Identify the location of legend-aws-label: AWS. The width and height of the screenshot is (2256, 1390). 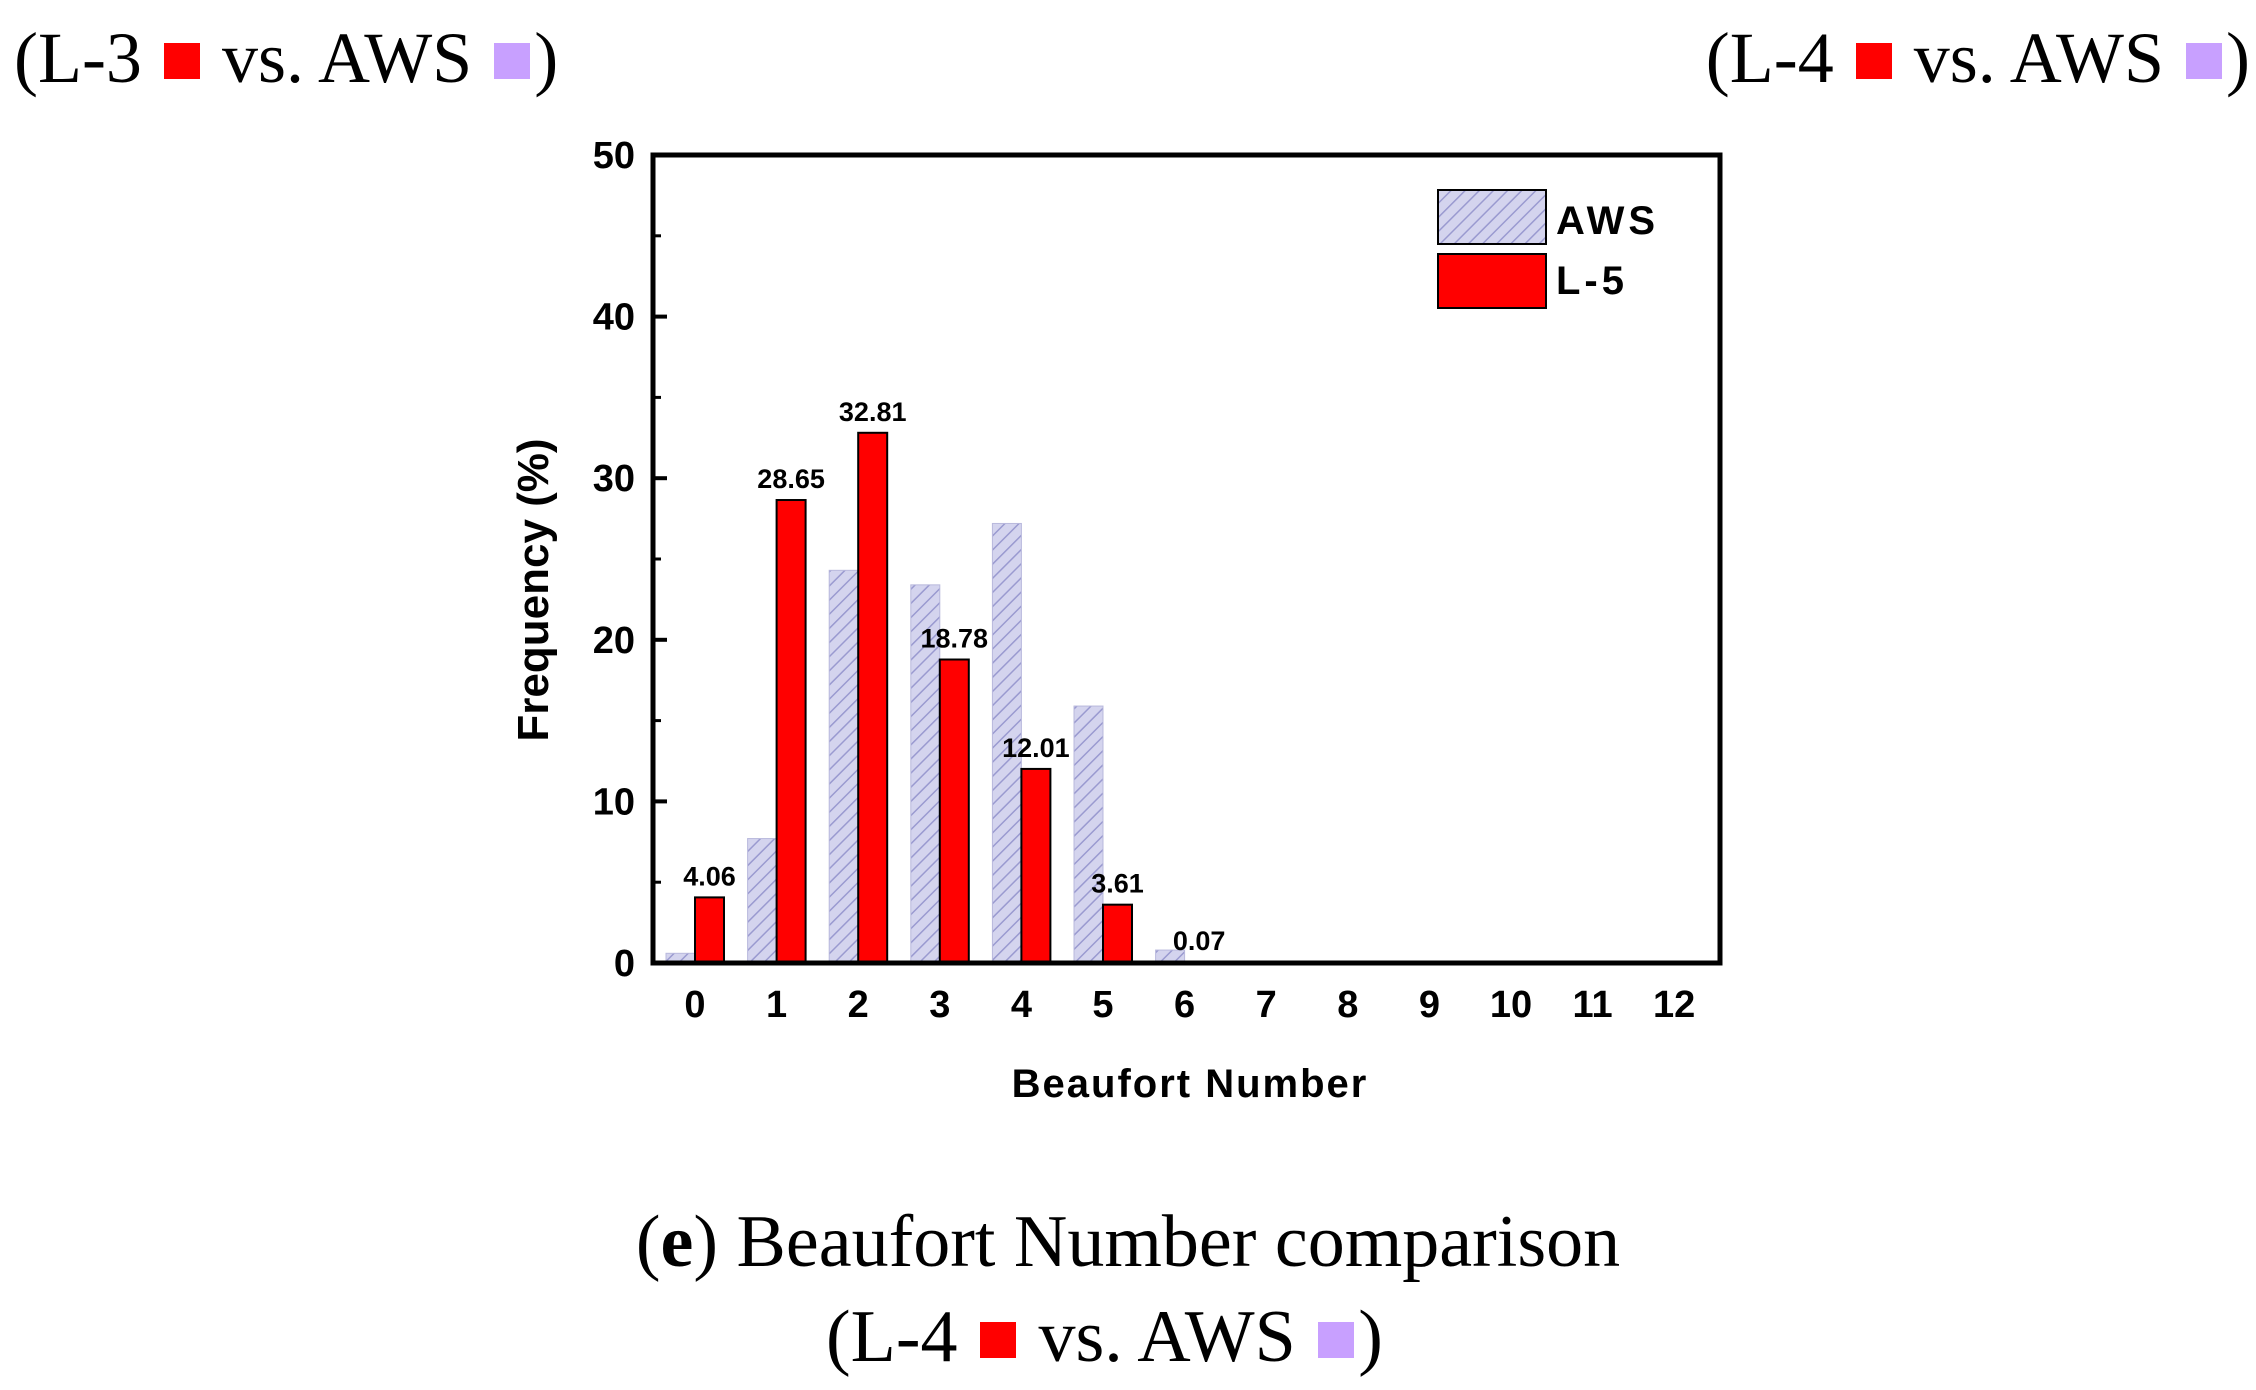
(1607, 221).